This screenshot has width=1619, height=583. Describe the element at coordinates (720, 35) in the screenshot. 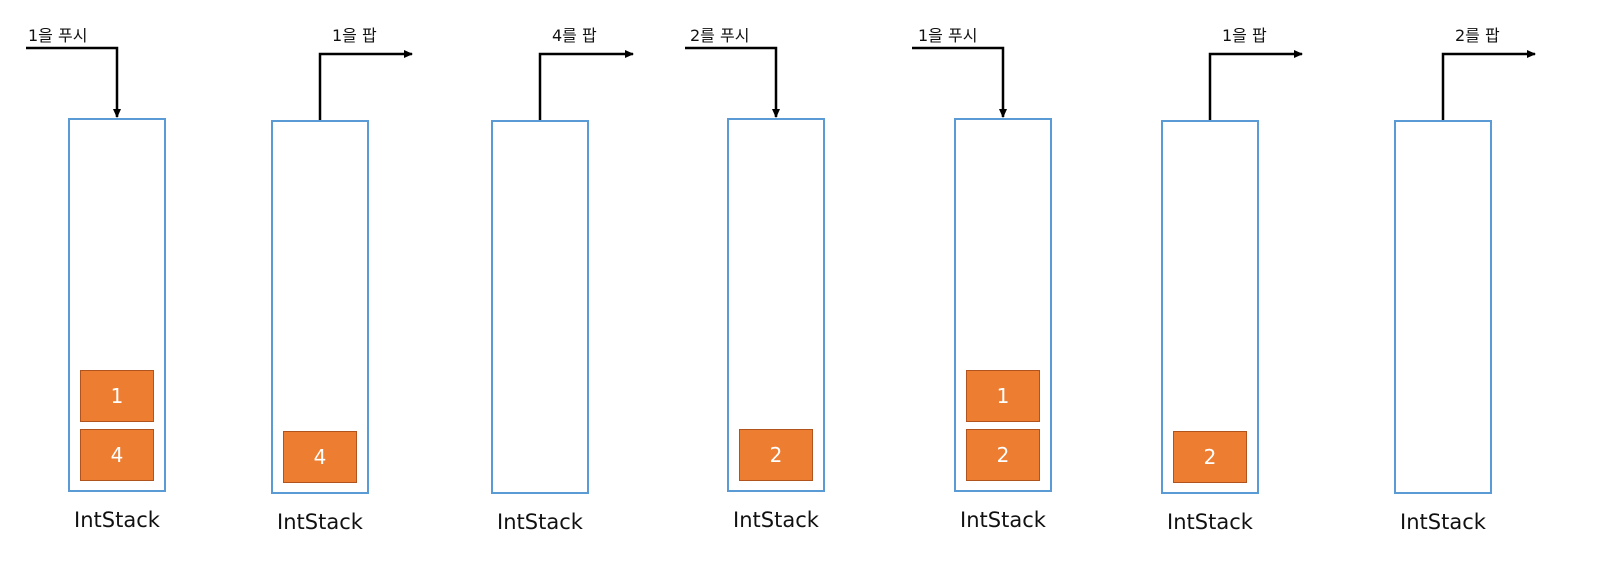

I see `operation-label: 2를 푸시` at that location.